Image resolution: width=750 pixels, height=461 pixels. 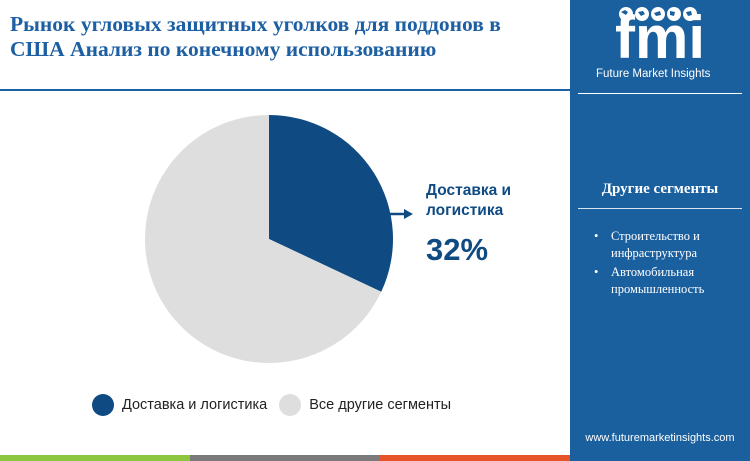 I want to click on bar-segment-blue, so click(x=660, y=458).